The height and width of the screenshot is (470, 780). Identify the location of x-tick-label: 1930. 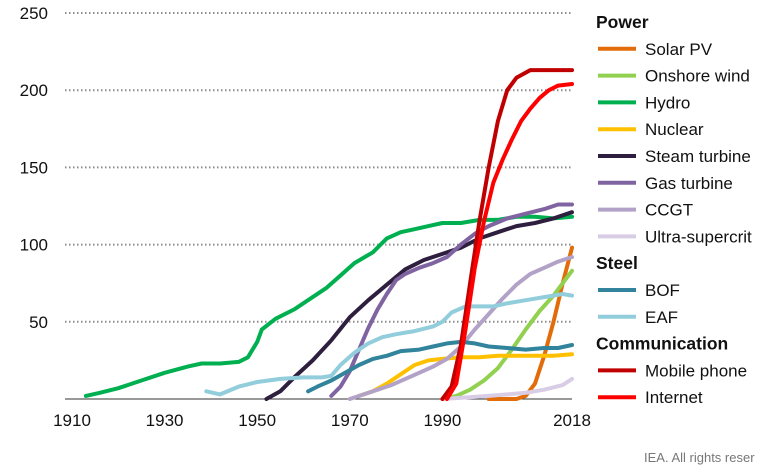
(165, 420).